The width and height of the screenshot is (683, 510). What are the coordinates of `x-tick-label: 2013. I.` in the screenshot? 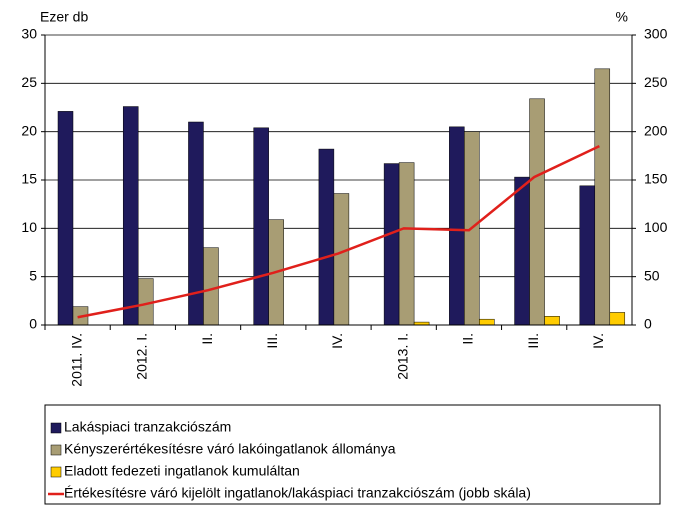 It's located at (402, 356).